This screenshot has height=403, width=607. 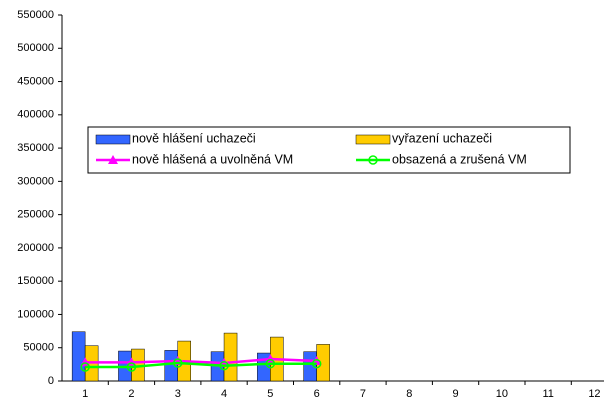 I want to click on x-tick-label: 7, so click(x=363, y=394).